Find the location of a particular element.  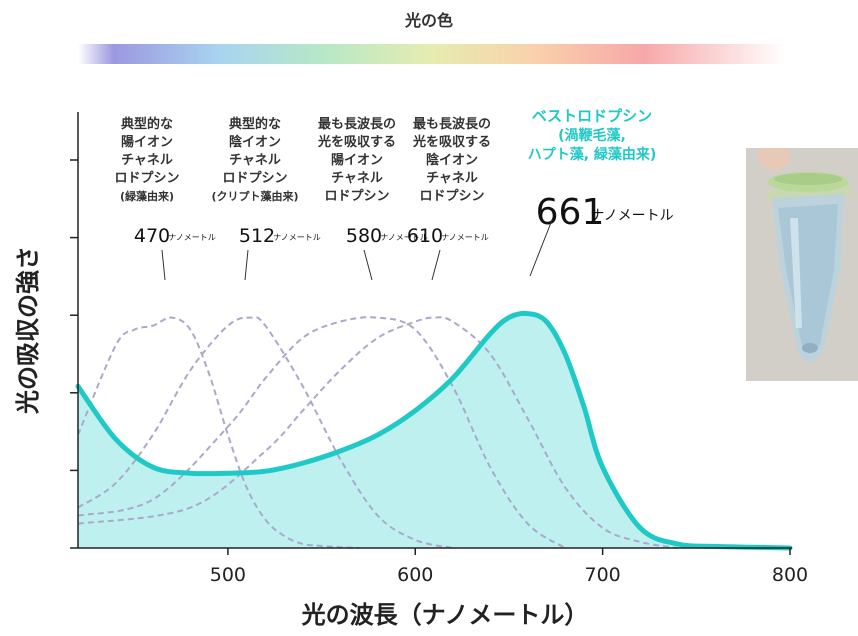

spectrum-title: 光の色 is located at coordinates (428, 20).